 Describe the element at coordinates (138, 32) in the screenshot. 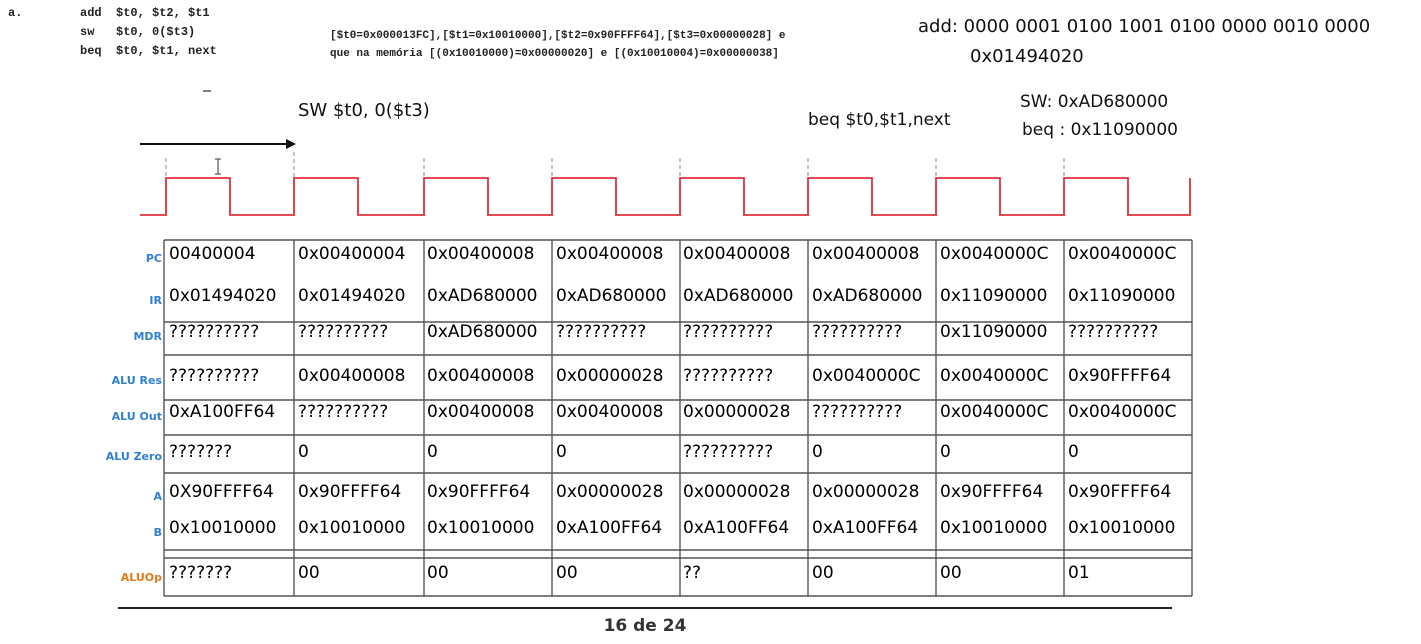

I see `code-line-sw: sw $t0, 0($t3)` at that location.